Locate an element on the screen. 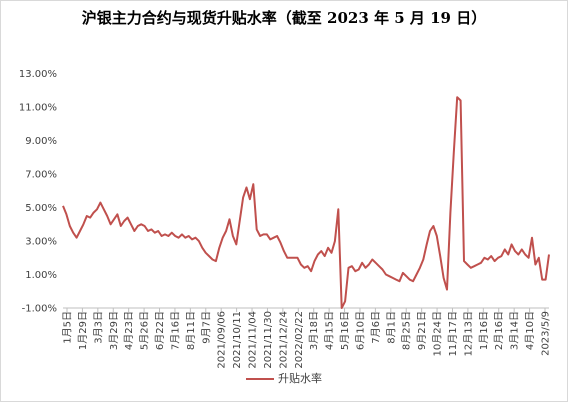 The image size is (568, 402). y-tick-label: 13.00% is located at coordinates (38, 74).